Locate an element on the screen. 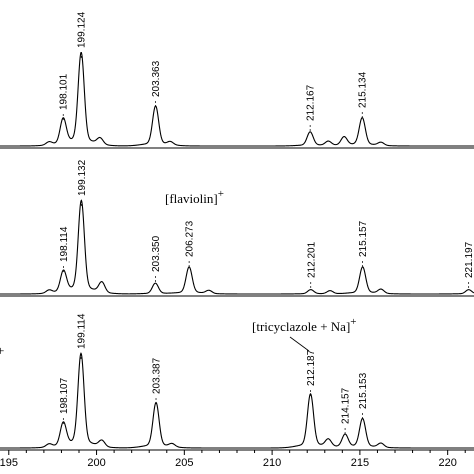 This screenshot has height=474, width=474. peak-label-middle-11: 221.197 is located at coordinates (469, 259).